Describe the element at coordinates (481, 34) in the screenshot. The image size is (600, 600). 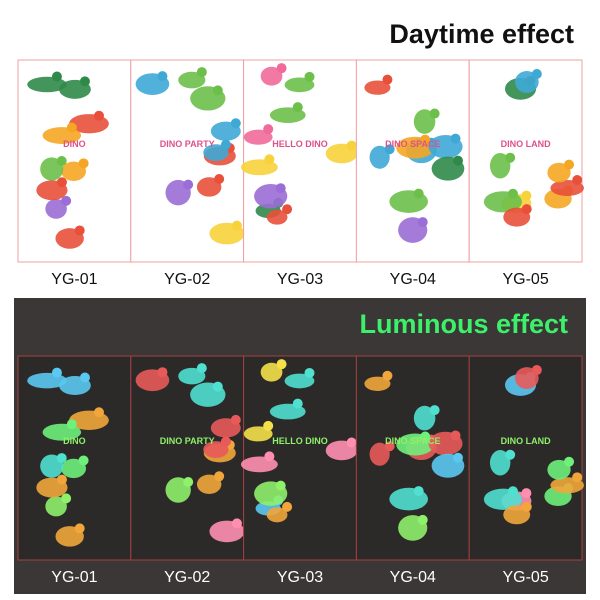
I see `daytime-title: Daytime effect` at that location.